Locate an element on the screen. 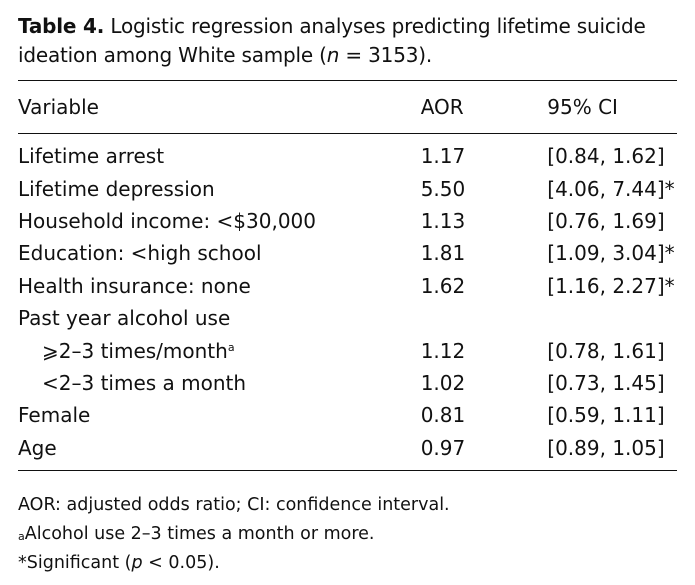  ci-value: [1.16, 2.27] is located at coordinates (606, 285).